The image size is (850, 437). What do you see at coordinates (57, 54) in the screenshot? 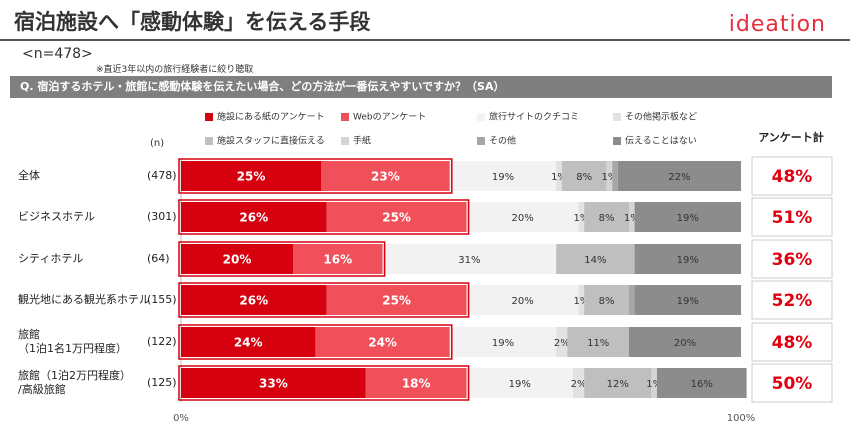
I see `sample: <n=478>` at bounding box center [57, 54].